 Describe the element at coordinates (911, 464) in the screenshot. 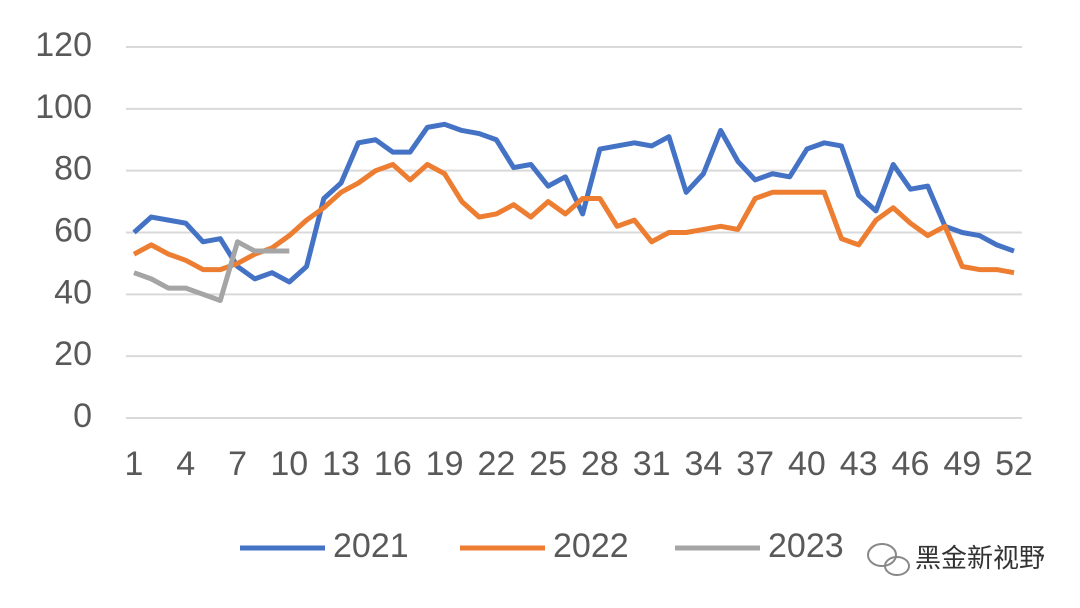

I see `x-tick-label: 46` at that location.